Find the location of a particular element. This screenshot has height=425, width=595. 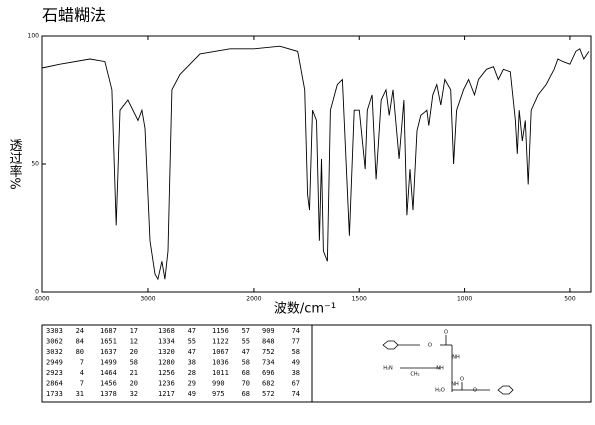

peak-transmittance: 32 is located at coordinates (134, 394).